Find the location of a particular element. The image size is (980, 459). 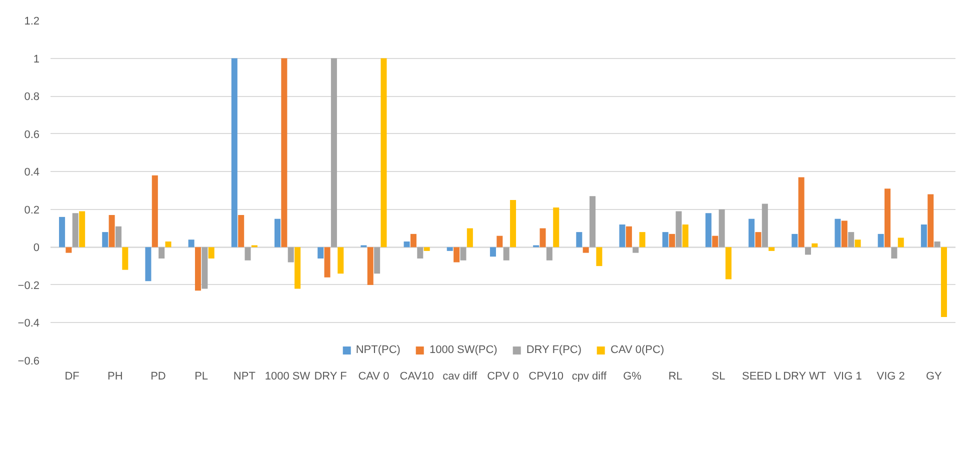

x-tick-label: CPV 0 is located at coordinates (503, 376).